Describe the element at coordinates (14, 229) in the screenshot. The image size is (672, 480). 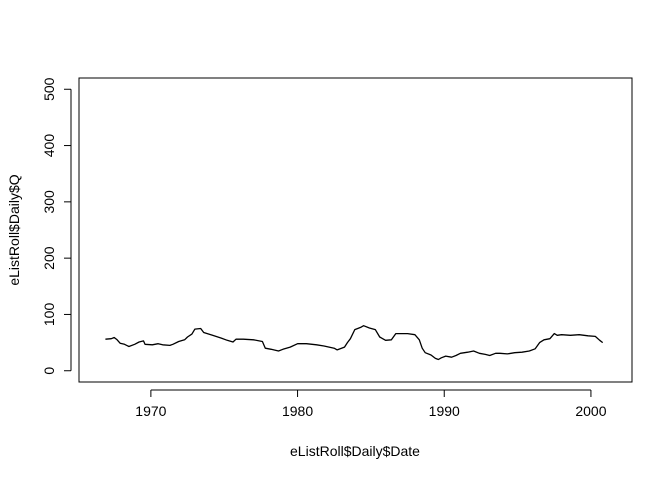
I see `y-axis-title: eListRoll$Daily$Q` at that location.